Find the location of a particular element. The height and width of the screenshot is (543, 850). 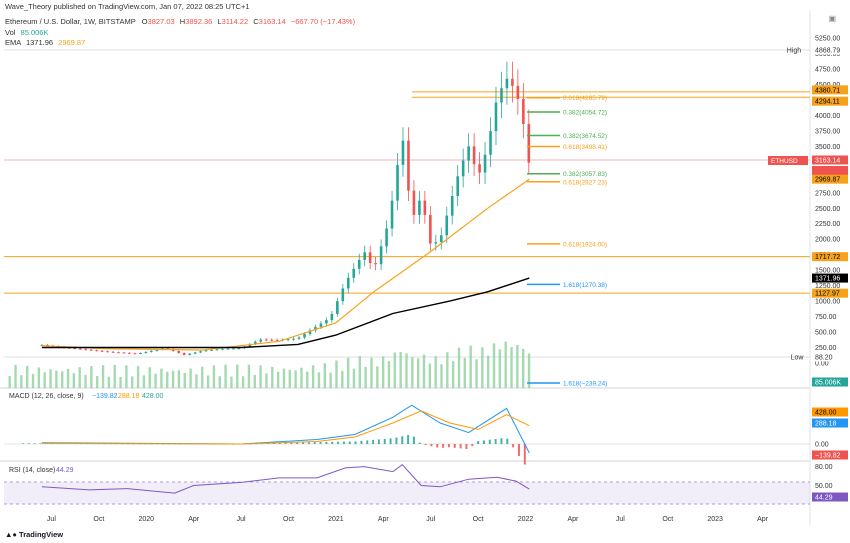

rsi-line is located at coordinates (285, 479).